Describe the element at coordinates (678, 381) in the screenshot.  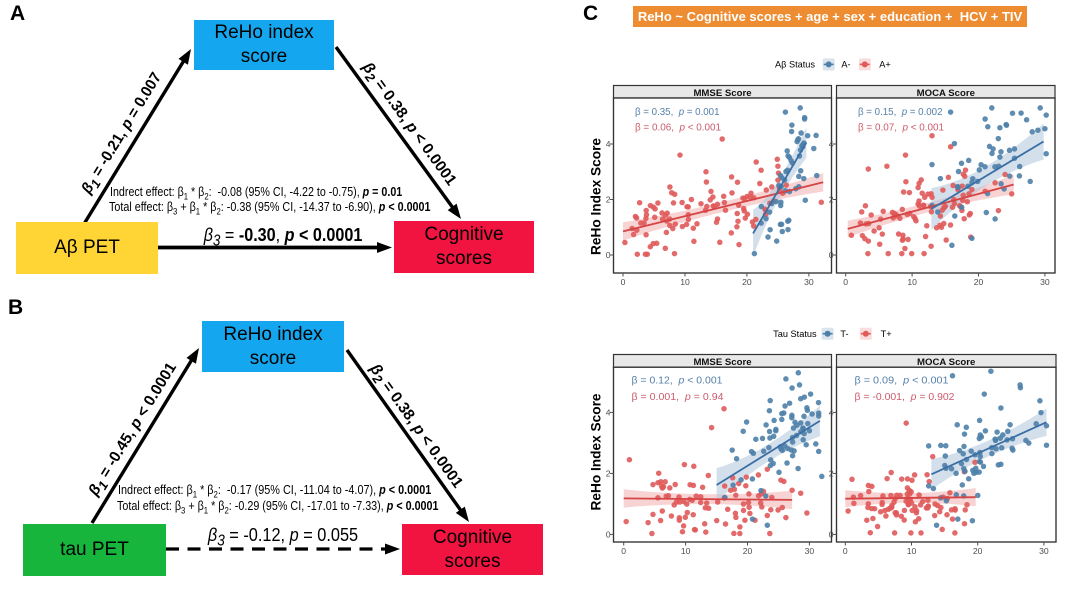
I see `svg-text: β = 0.12, p < 0.001` at that location.